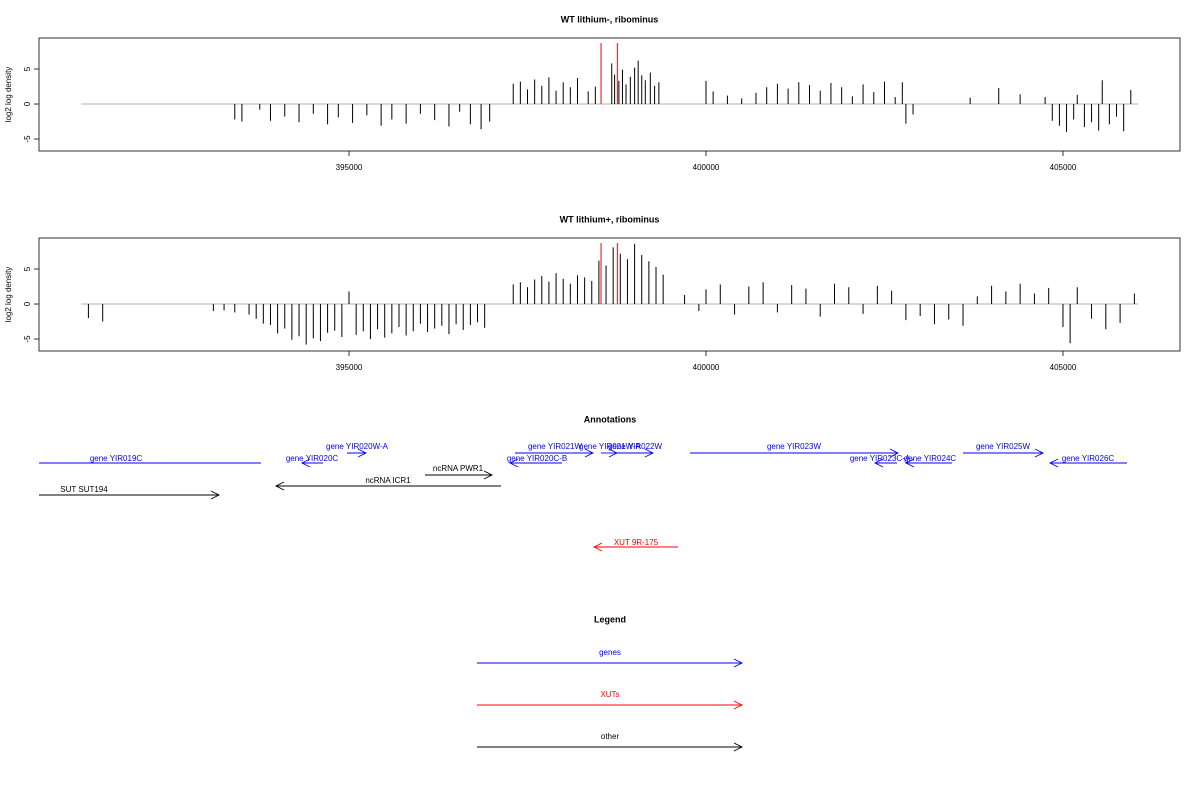  Describe the element at coordinates (388, 480) in the screenshot. I see `feature-label: ncRNA ICR1` at that location.